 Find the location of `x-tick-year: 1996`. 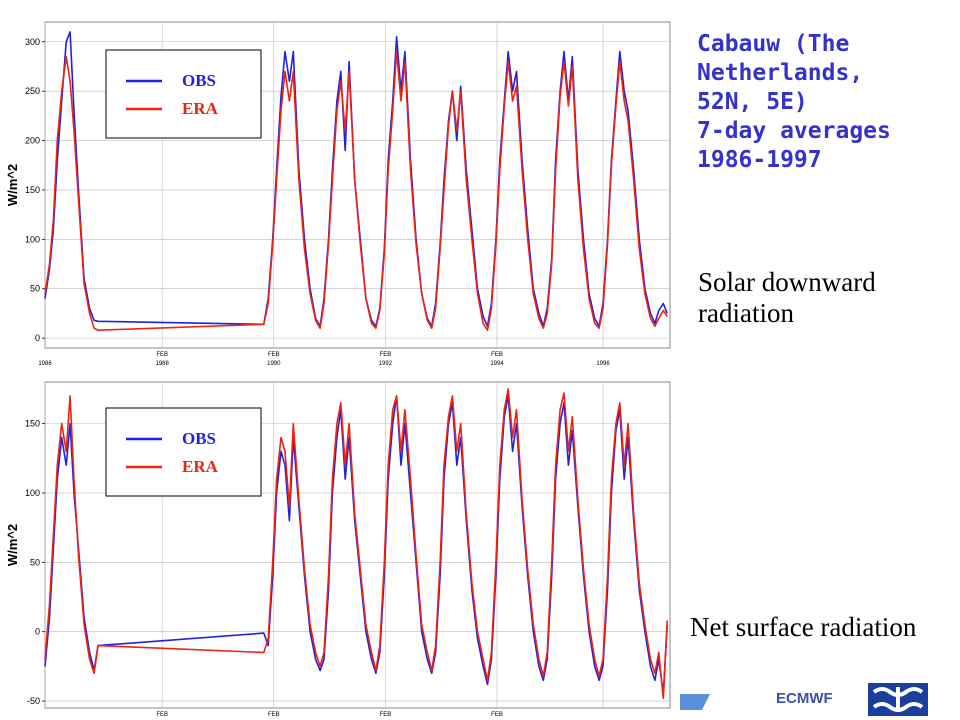

x-tick-year: 1996 is located at coordinates (603, 364).